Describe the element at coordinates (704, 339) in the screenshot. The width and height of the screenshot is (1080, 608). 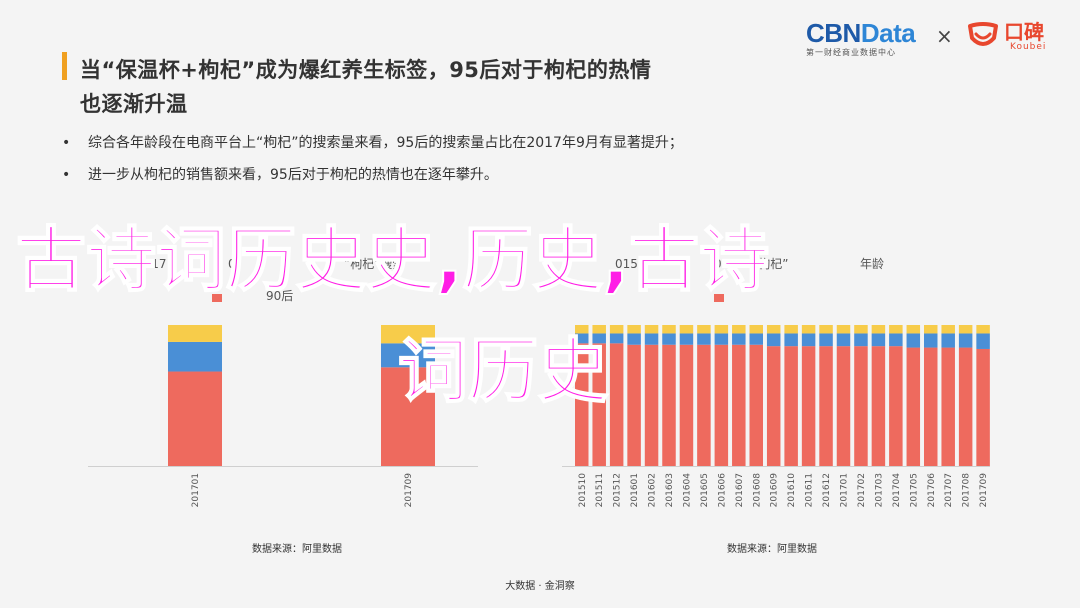
I see `chart-right-bar-201605-s1` at that location.